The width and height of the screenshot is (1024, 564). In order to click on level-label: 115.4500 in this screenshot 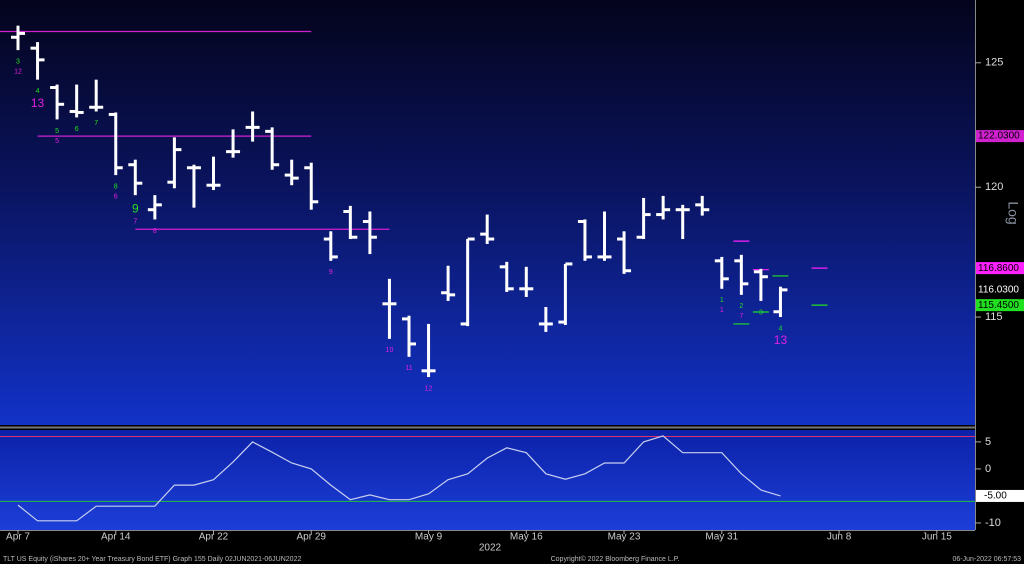, I will do `click(998, 305)`.